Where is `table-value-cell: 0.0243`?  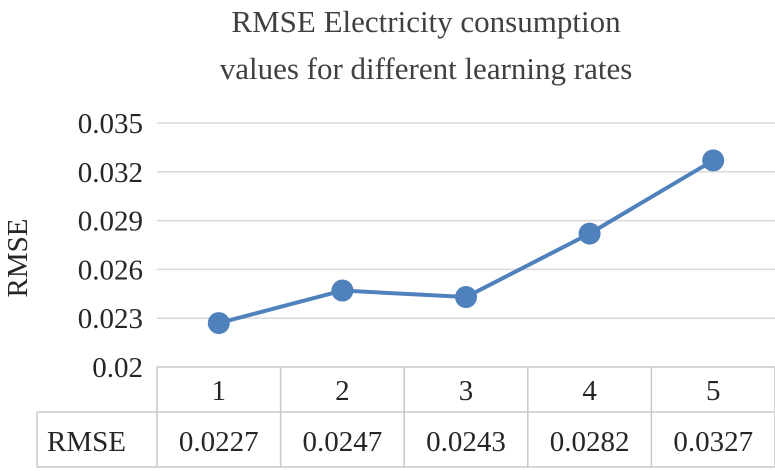
table-value-cell: 0.0243 is located at coordinates (466, 442).